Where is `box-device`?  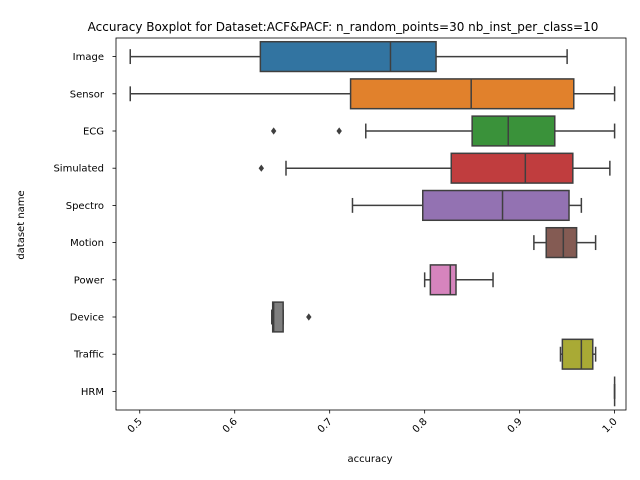
box-device is located at coordinates (291, 317).